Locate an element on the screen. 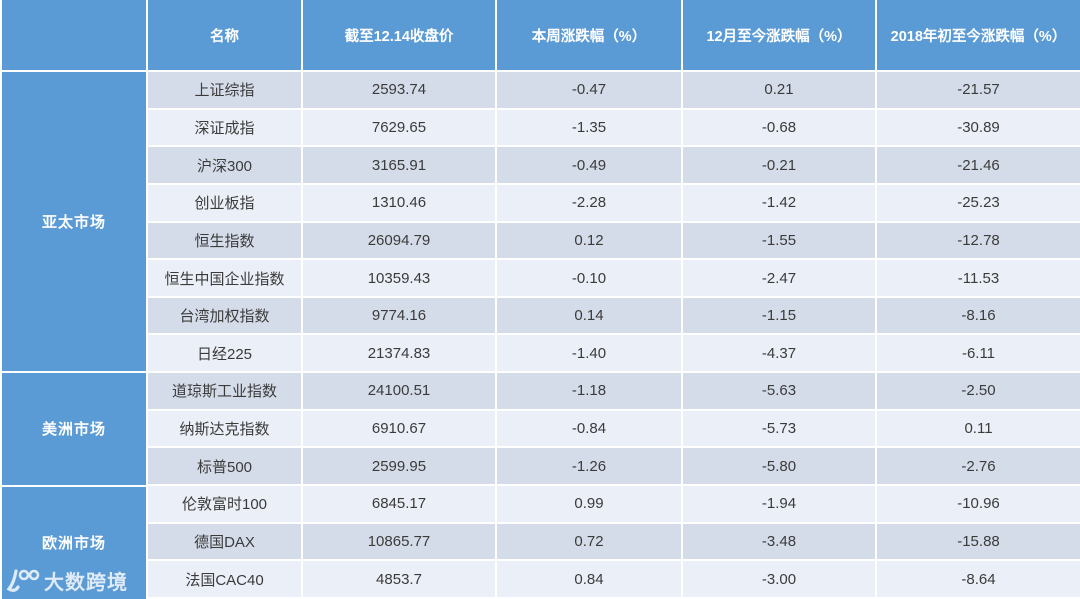 Image resolution: width=1080 pixels, height=599 pixels. ytd-change-cell: -8.64 is located at coordinates (978, 580).